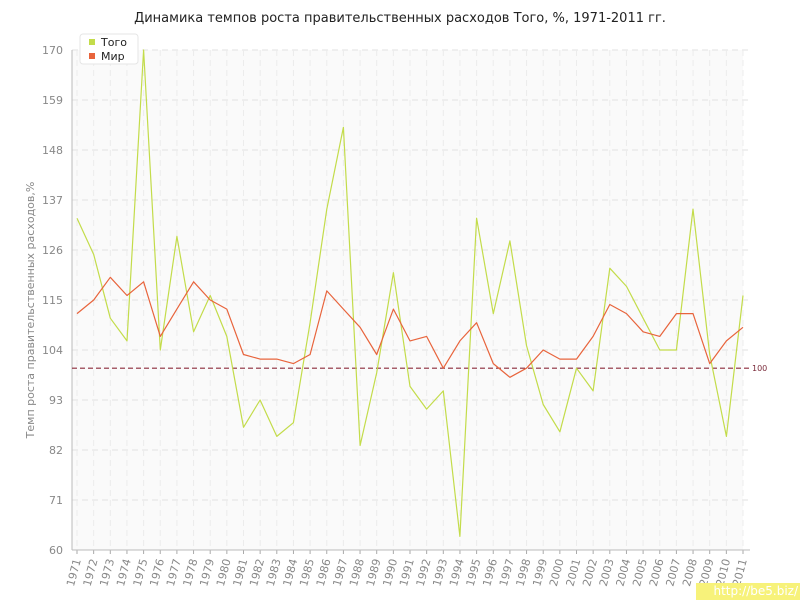 The height and width of the screenshot is (600, 800). I want to click on y-tick-label: 148, so click(52, 150).